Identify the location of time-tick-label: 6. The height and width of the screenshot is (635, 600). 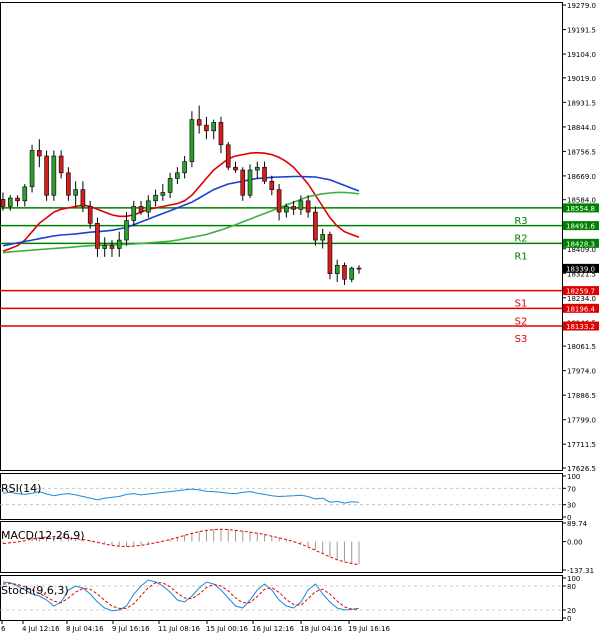
(3, 629).